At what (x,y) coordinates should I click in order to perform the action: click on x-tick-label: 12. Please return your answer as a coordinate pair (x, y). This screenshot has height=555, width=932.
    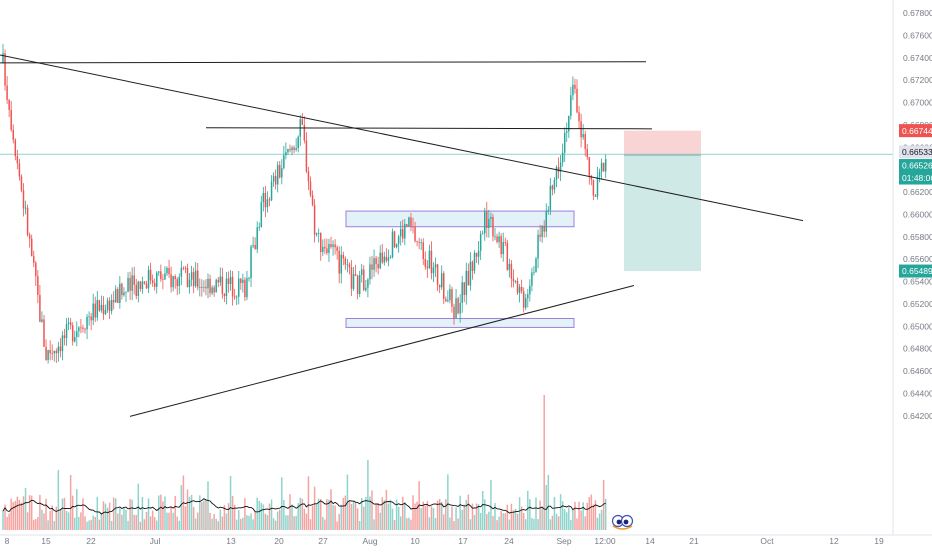
    Looking at the image, I should click on (834, 541).